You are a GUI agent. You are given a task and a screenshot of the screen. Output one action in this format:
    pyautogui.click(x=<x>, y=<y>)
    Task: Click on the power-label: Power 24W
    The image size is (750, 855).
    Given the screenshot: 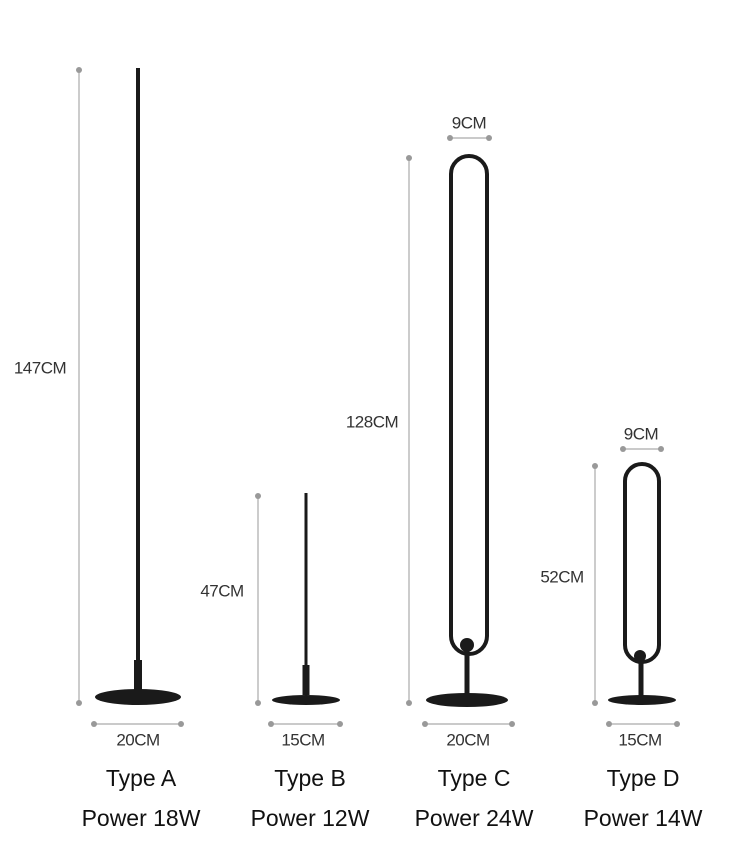 What is the action you would take?
    pyautogui.click(x=474, y=818)
    